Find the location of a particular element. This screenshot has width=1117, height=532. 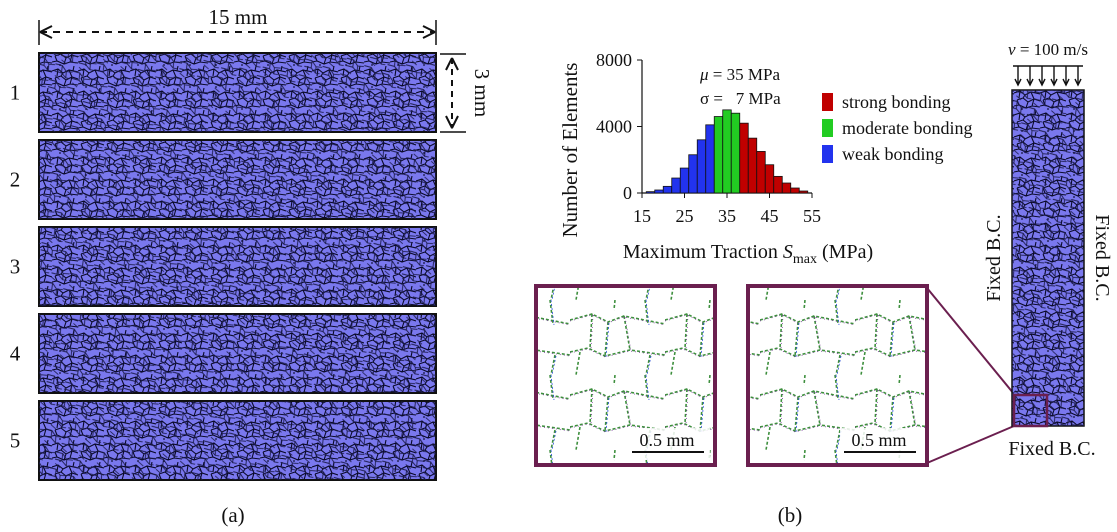

x-tick-label: 45 is located at coordinates (770, 216).